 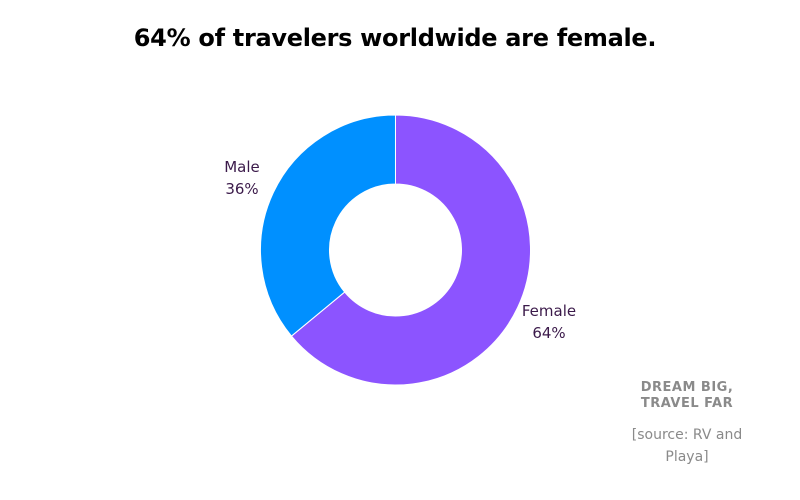 I want to click on source-line-1: [source: RV and, so click(x=687, y=435).